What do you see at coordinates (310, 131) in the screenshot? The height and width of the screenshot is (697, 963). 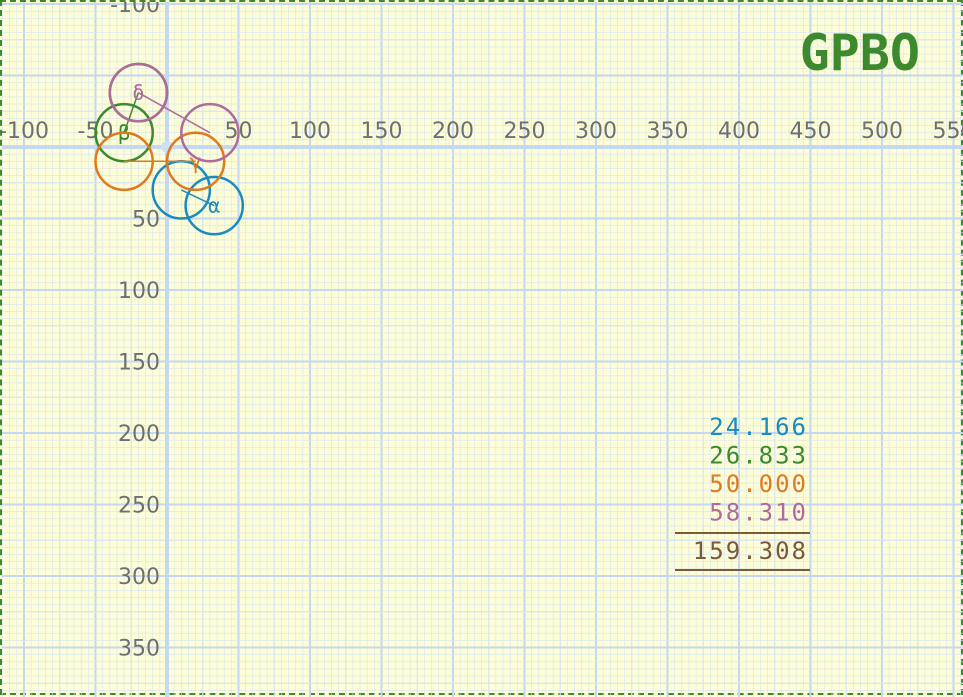 I see `x-tick-label: 100` at bounding box center [310, 131].